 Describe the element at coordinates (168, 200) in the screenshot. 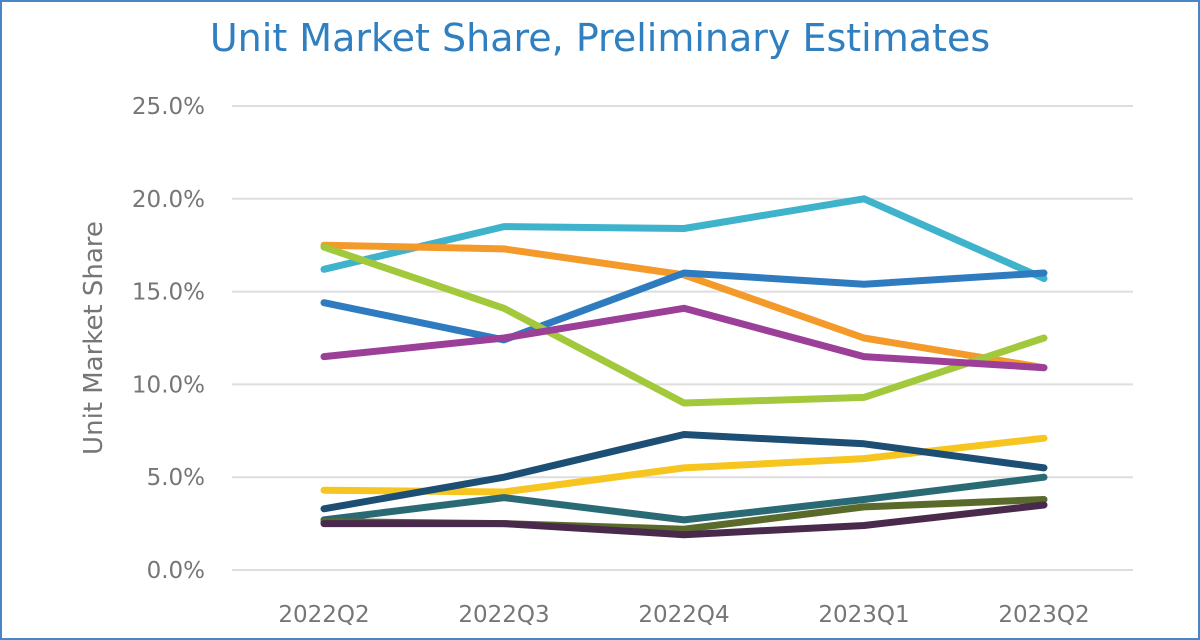

I see `y-tick-label: 20.0%` at that location.